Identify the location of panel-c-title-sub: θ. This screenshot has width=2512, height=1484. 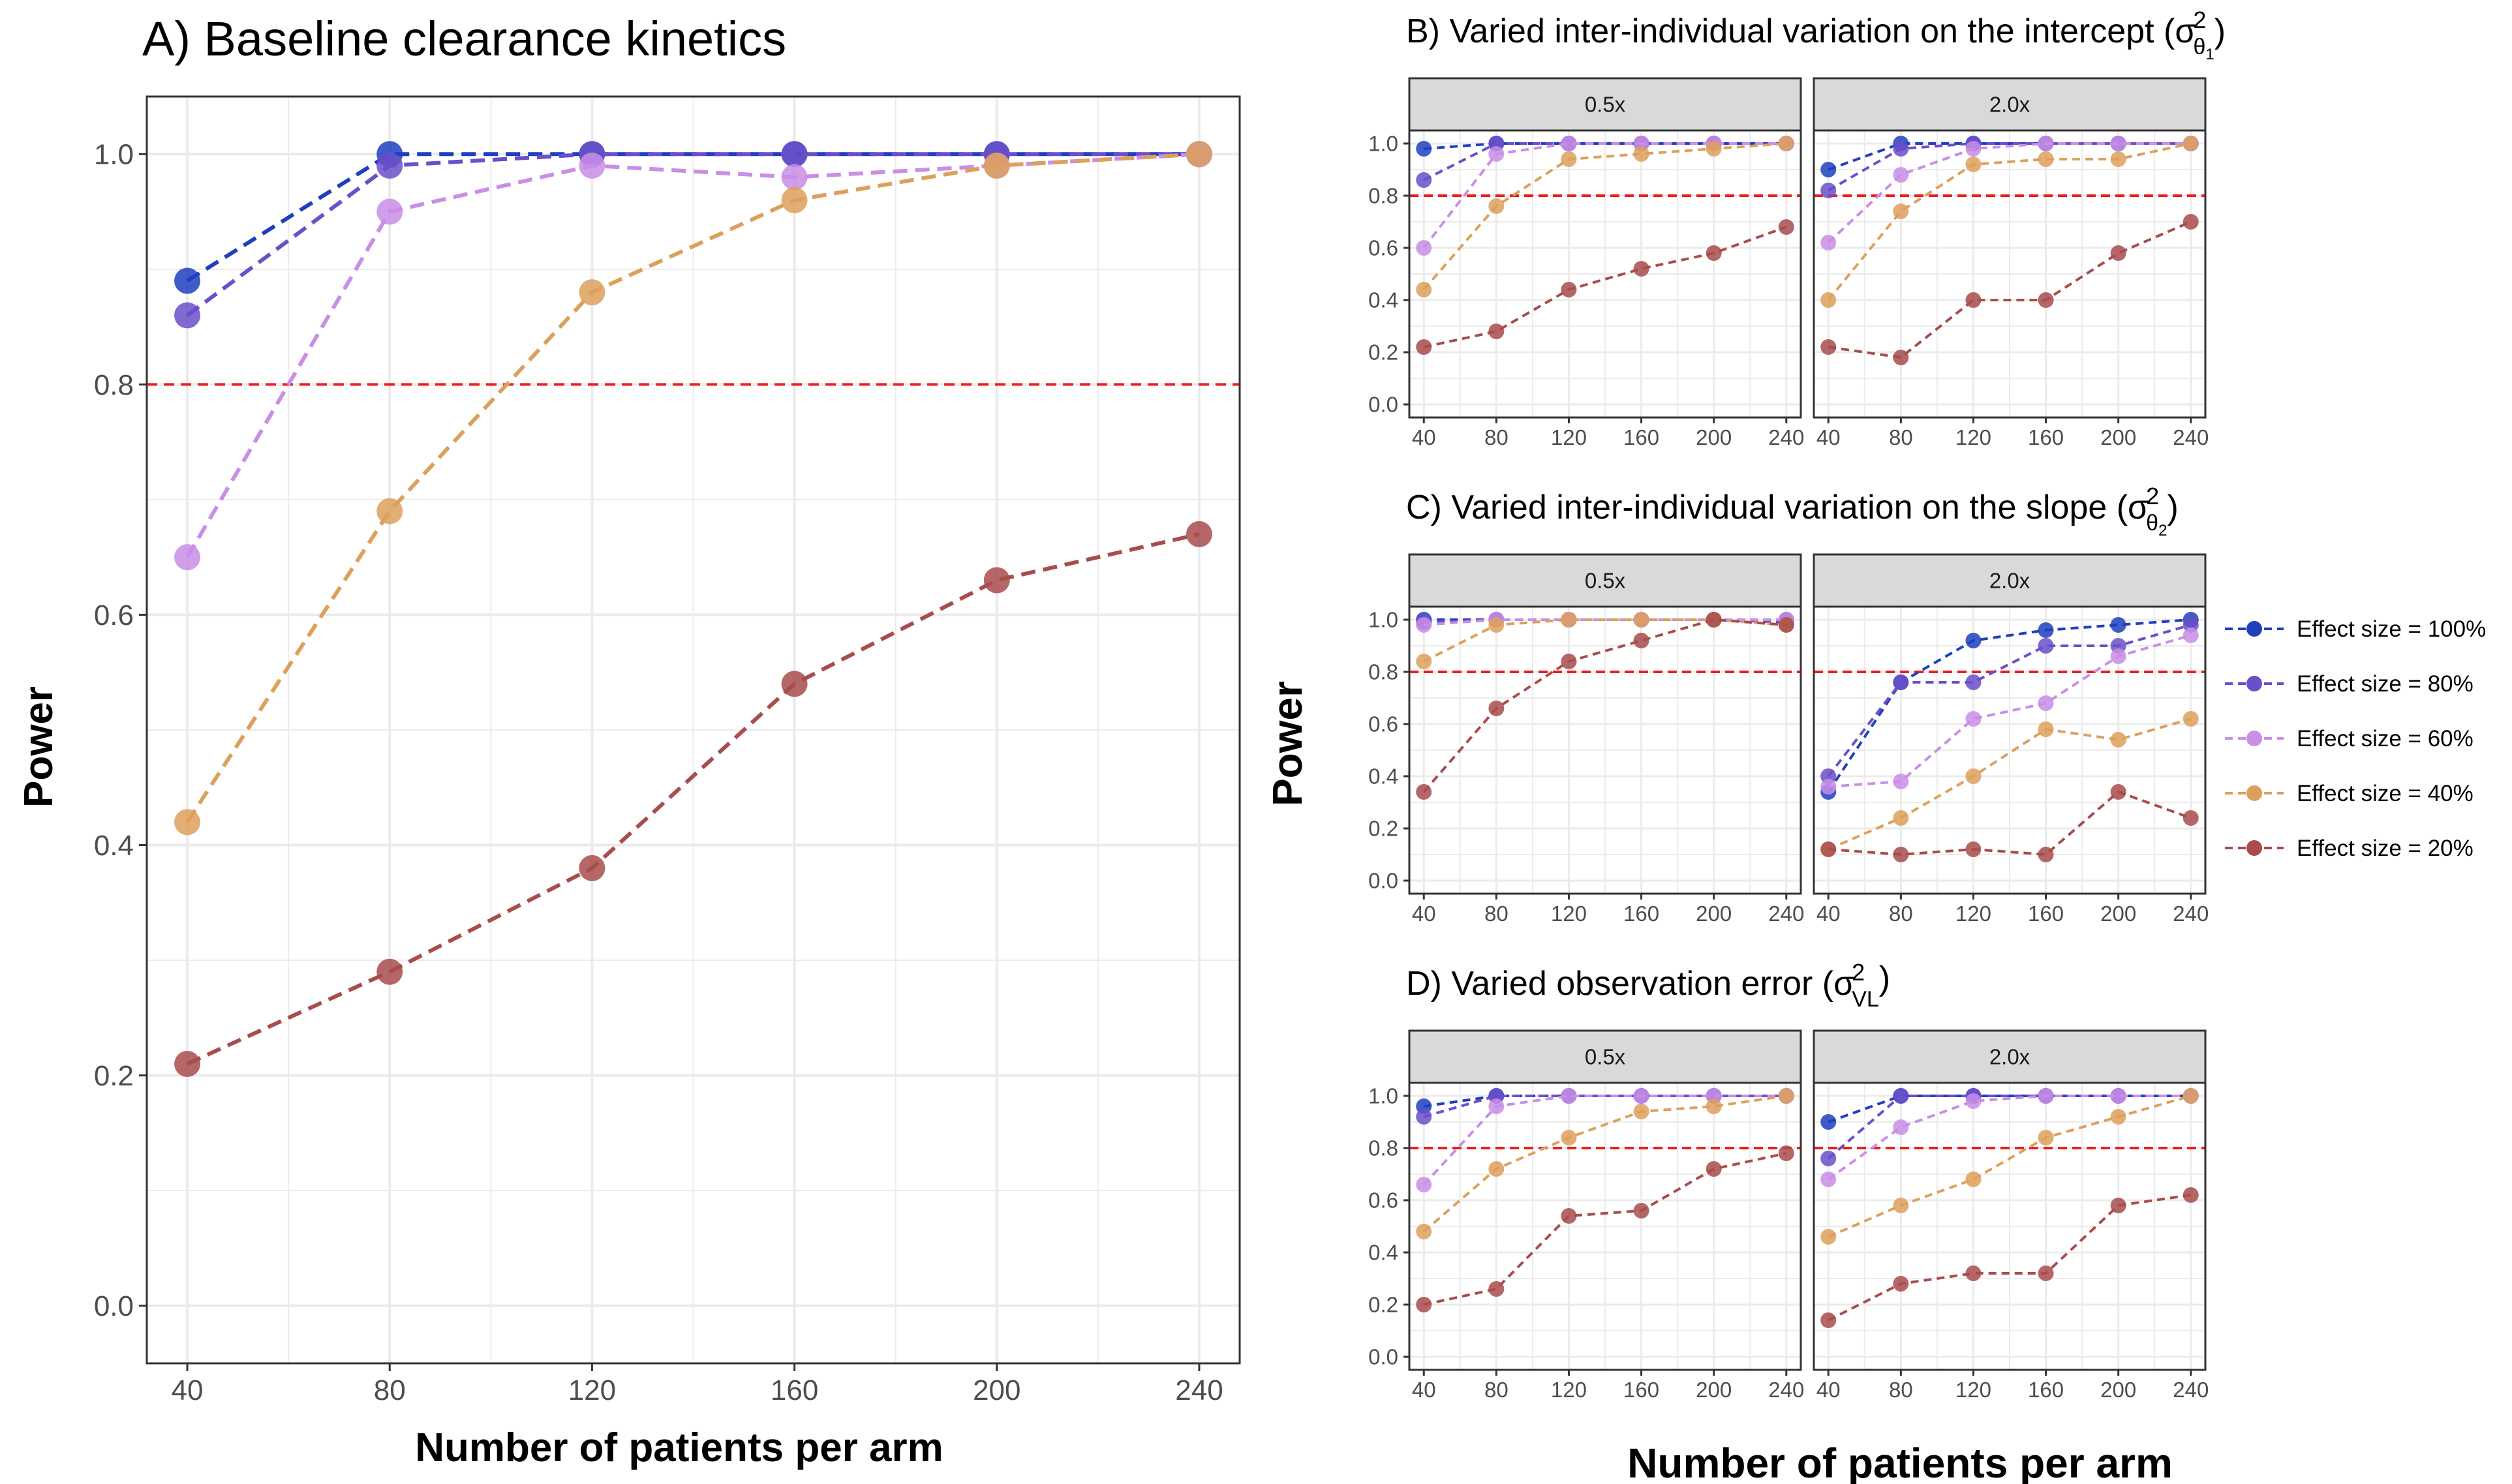
(2152, 523).